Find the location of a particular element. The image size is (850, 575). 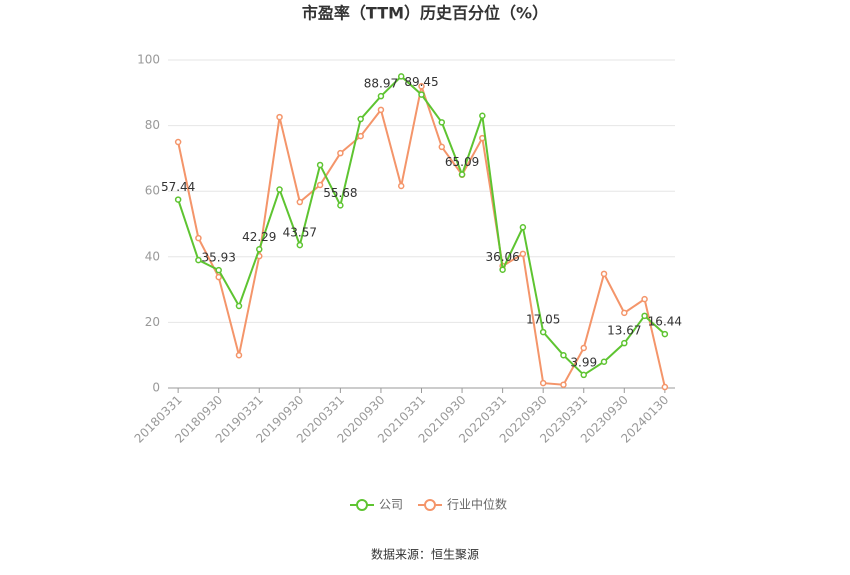

data-label: 57.44 is located at coordinates (178, 187).